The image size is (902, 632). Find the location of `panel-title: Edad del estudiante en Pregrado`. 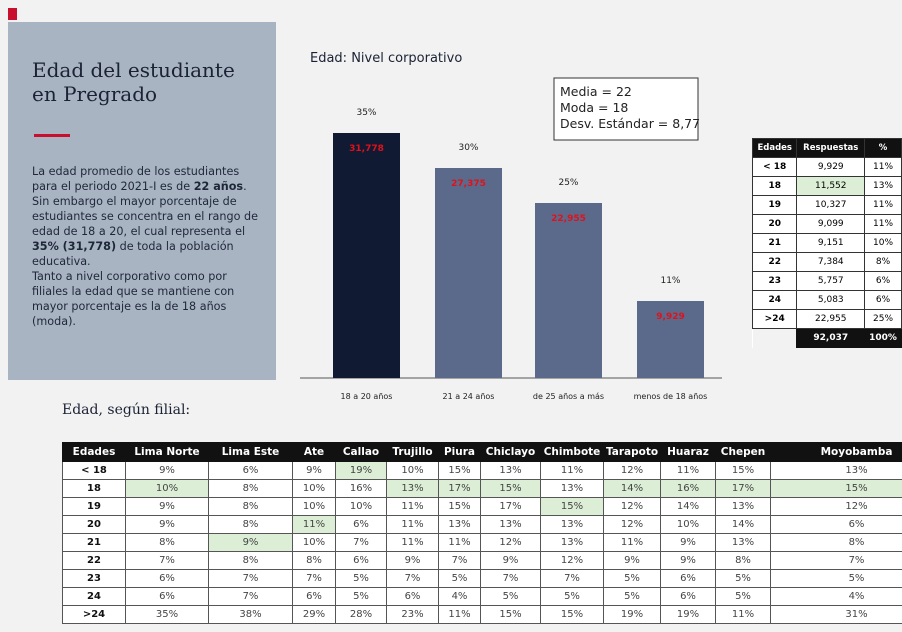

panel-title: Edad del estudiante en Pregrado is located at coordinates (133, 82).